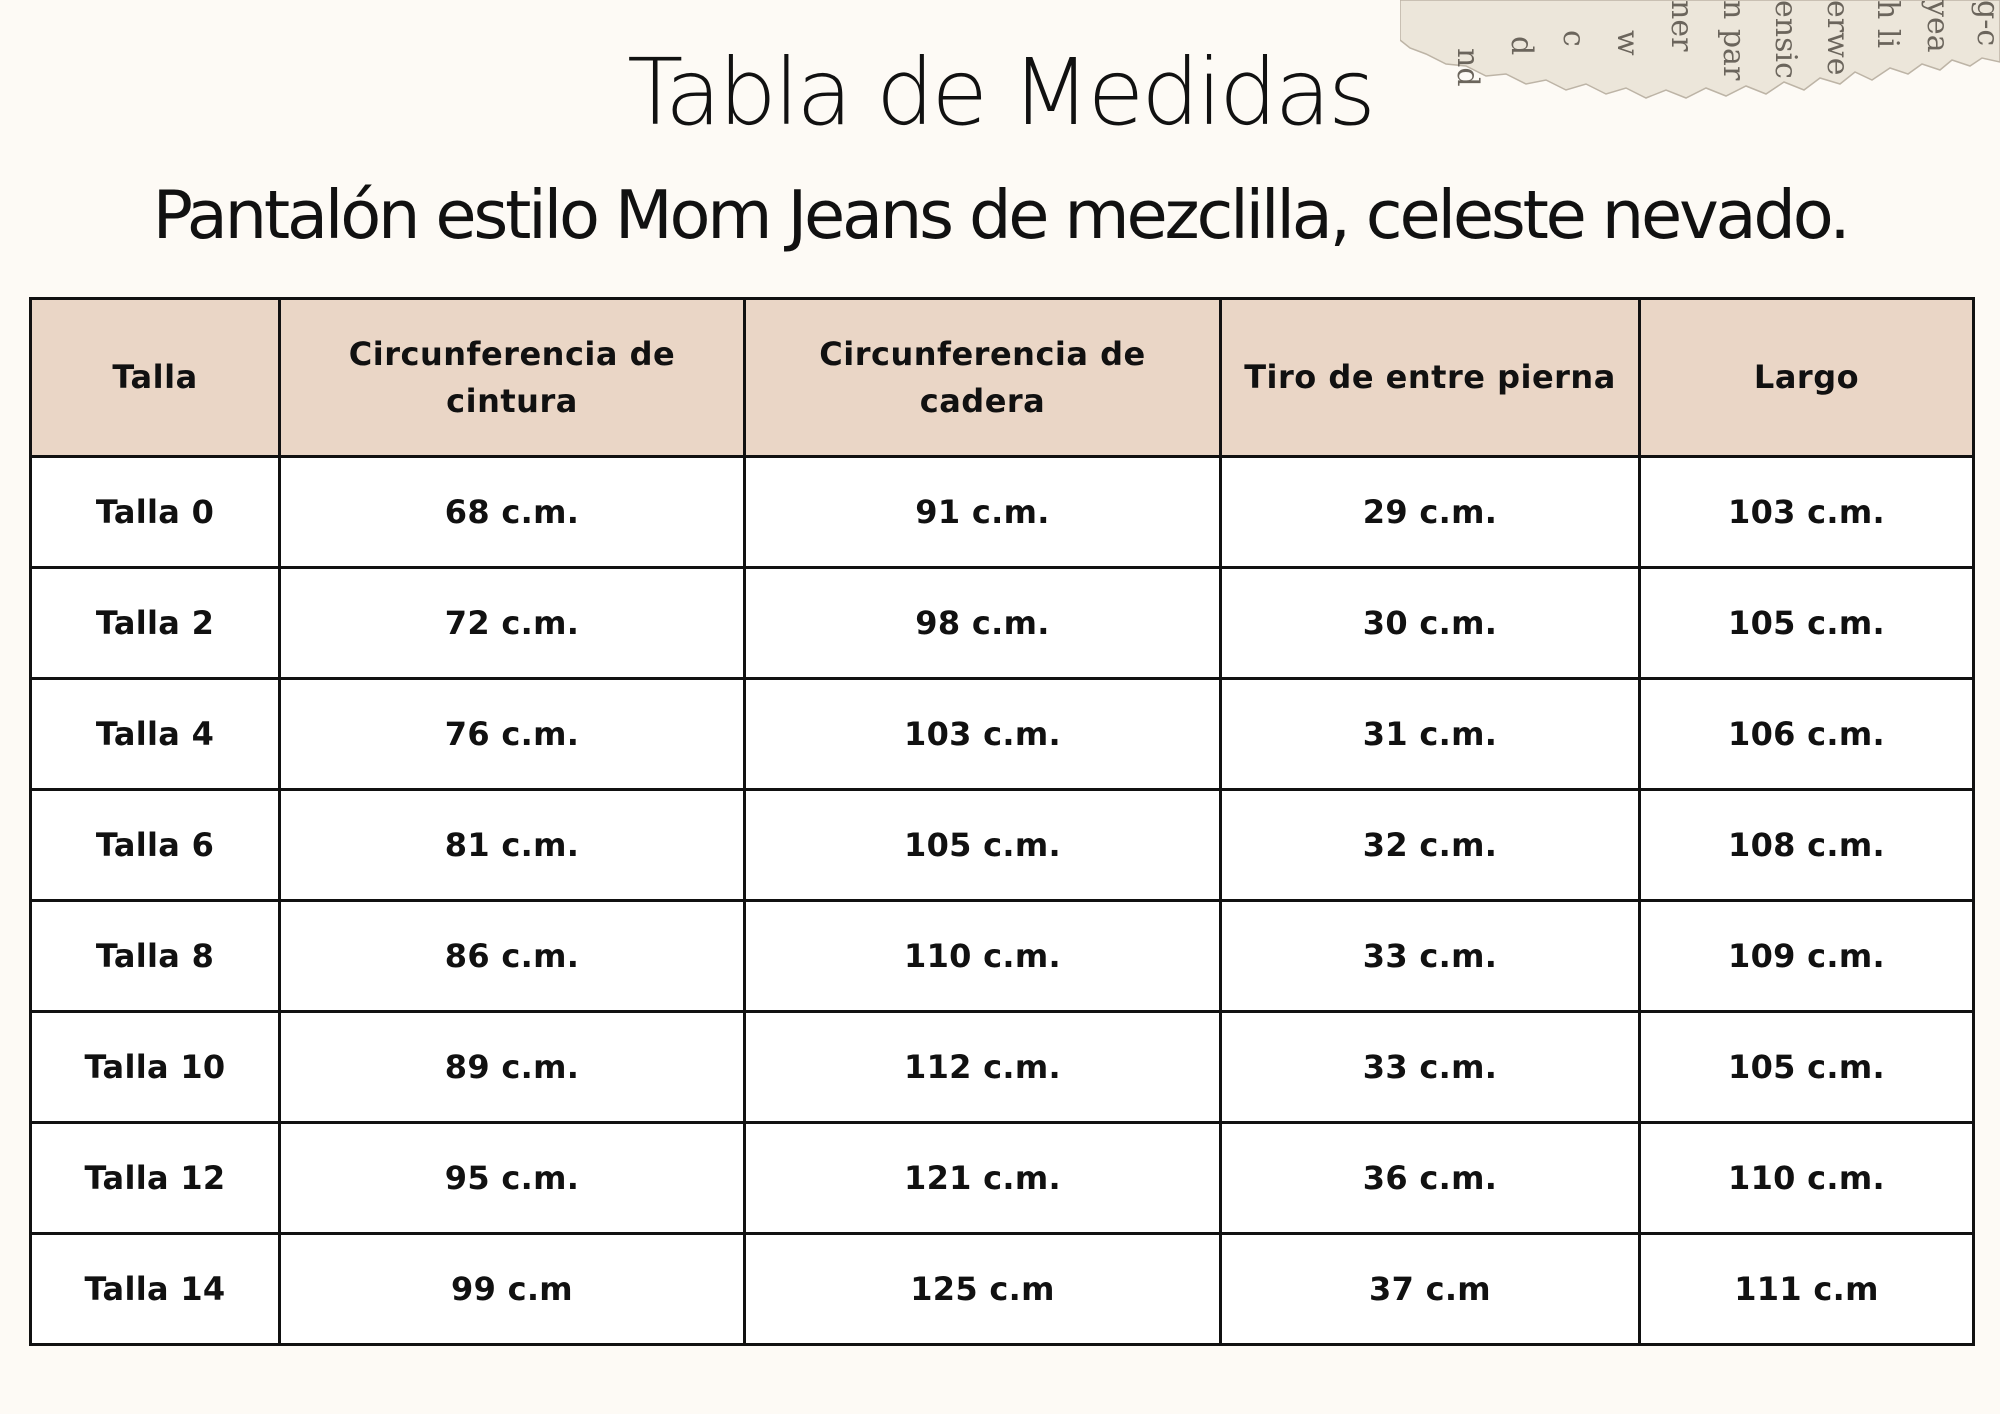  I want to click on waist-cell: 89 c.m., so click(512, 1067).